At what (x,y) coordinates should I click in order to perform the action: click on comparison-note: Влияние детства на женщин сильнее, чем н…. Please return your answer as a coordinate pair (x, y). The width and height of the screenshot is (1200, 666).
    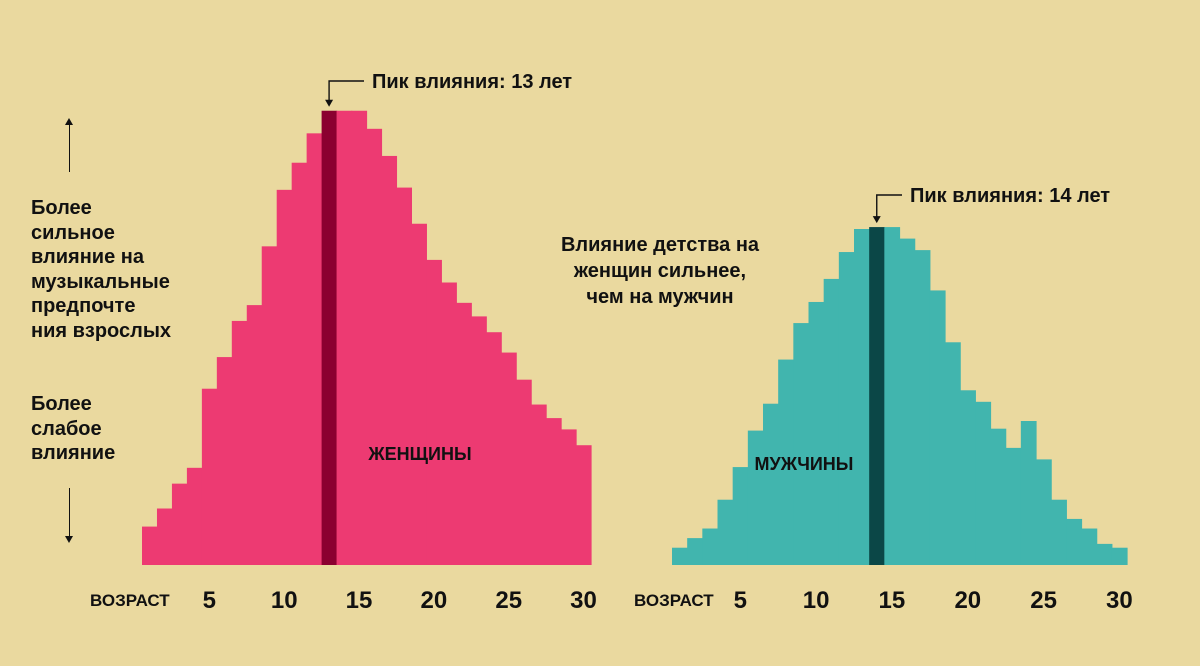
    Looking at the image, I should click on (660, 271).